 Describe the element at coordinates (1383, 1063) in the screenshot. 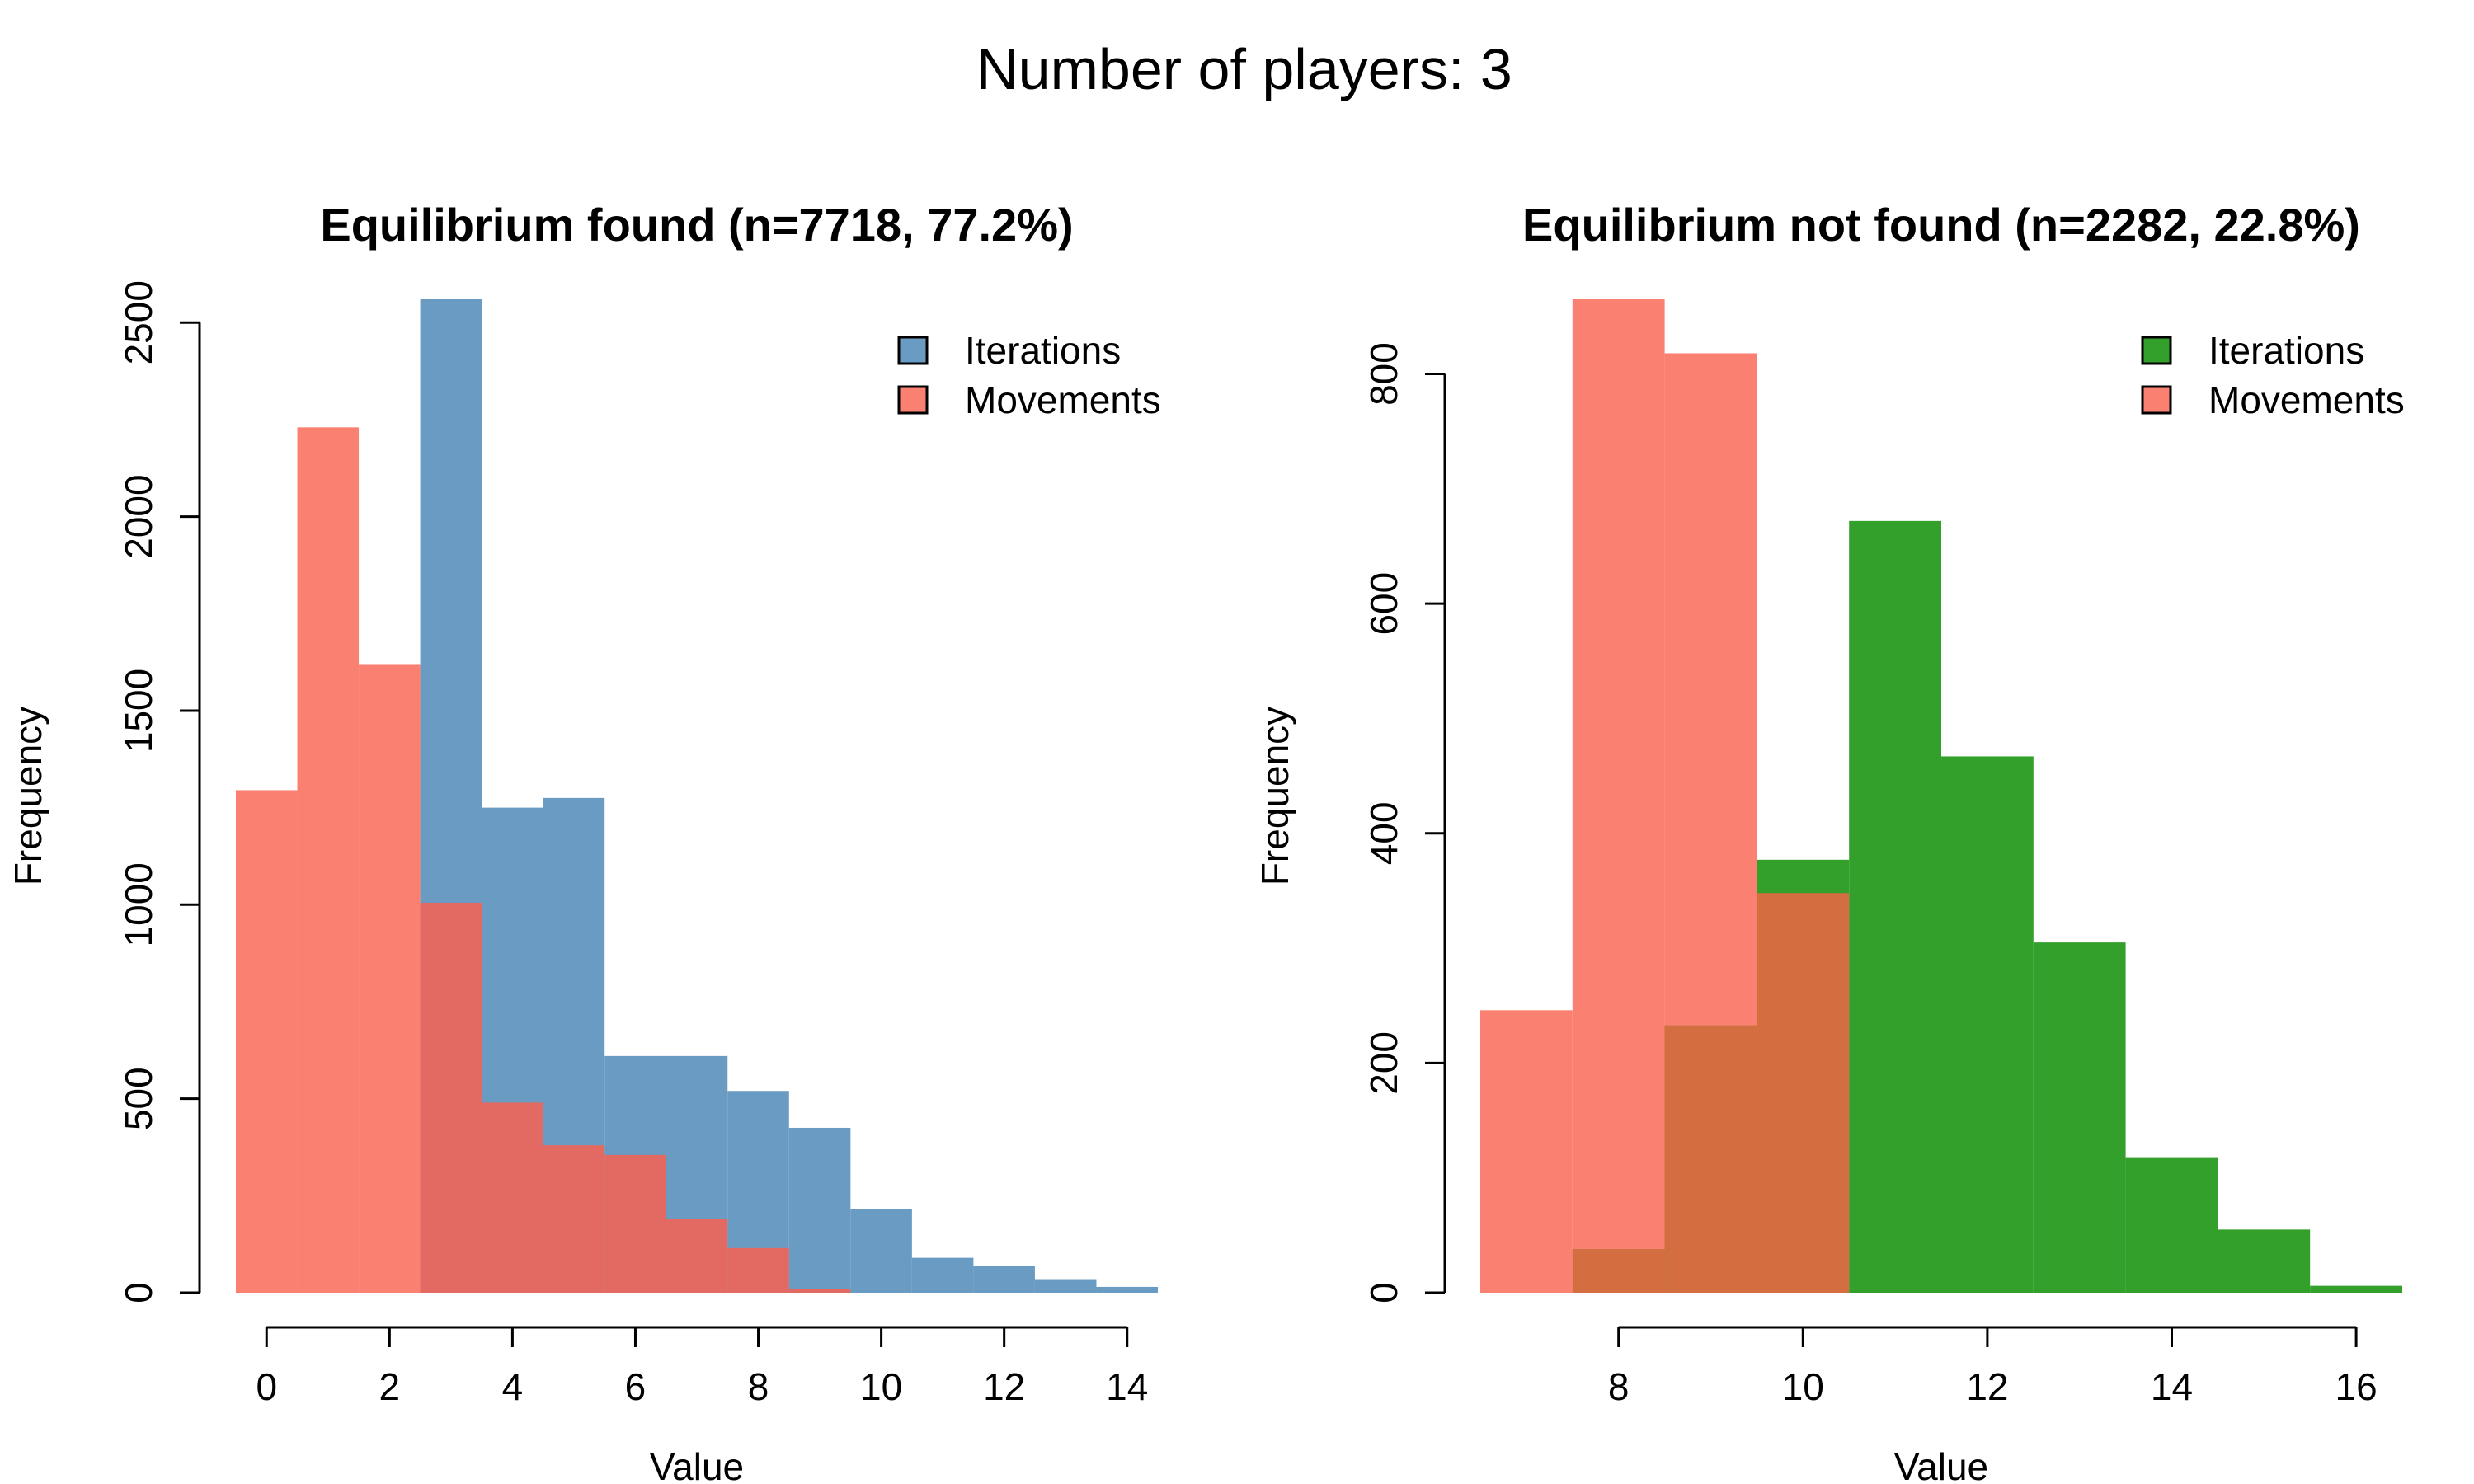

I see `y-tick-label: 200` at that location.